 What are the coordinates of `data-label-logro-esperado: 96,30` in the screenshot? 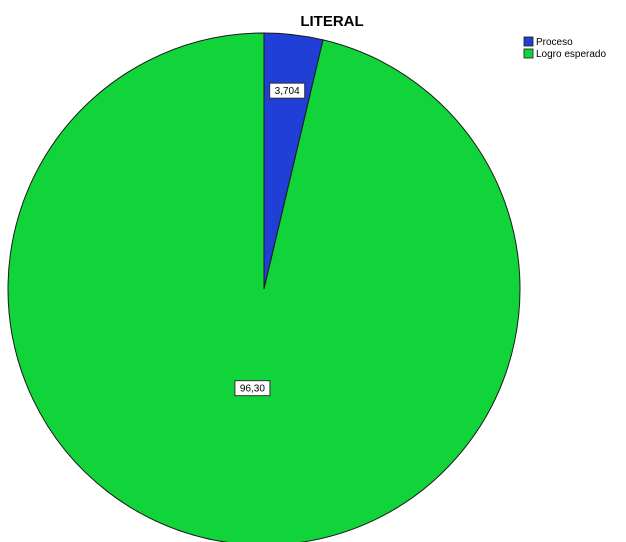 It's located at (252, 388).